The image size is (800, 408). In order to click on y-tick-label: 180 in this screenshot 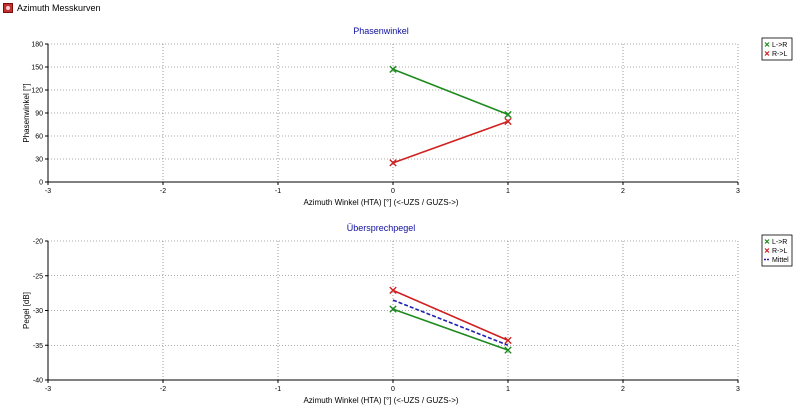, I will do `click(37, 45)`.